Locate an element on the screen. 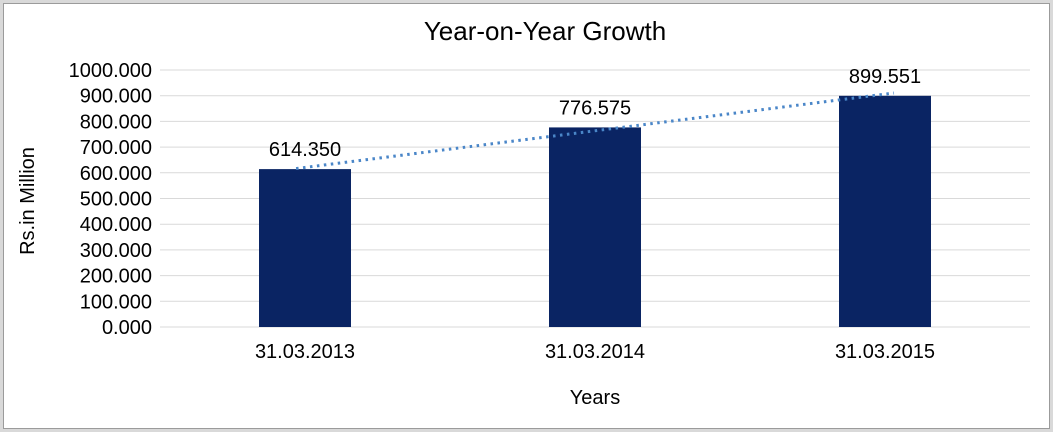 This screenshot has width=1053, height=432. data-label: 776.575 is located at coordinates (595, 108).